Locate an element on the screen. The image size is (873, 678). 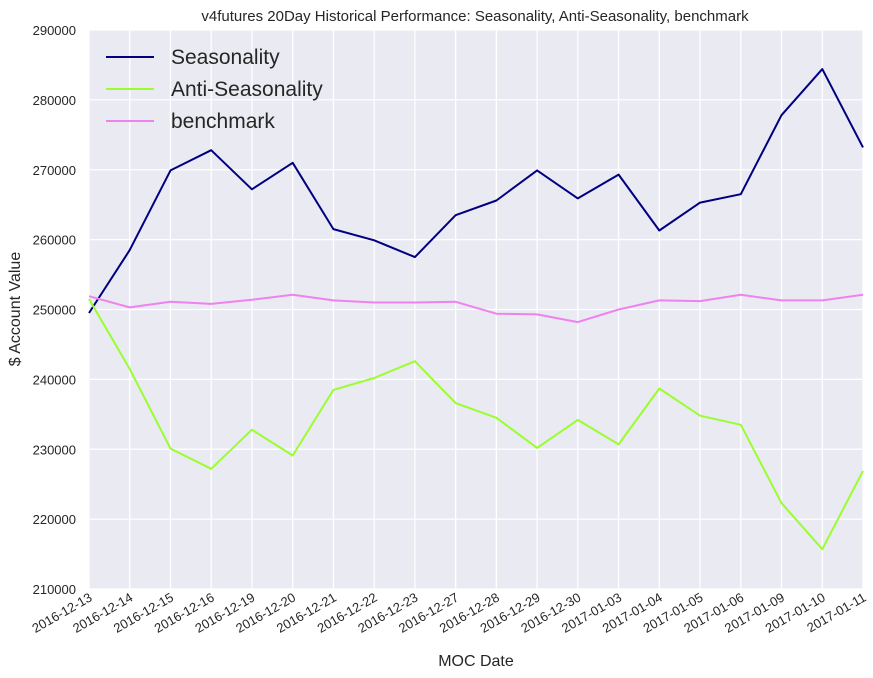
legend: Seasonality Anti-Seasonality benchmark is located at coordinates (214, 89).